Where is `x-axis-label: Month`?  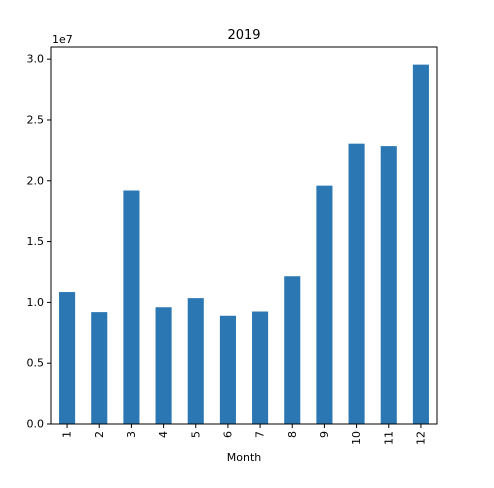 x-axis-label: Month is located at coordinates (244, 457).